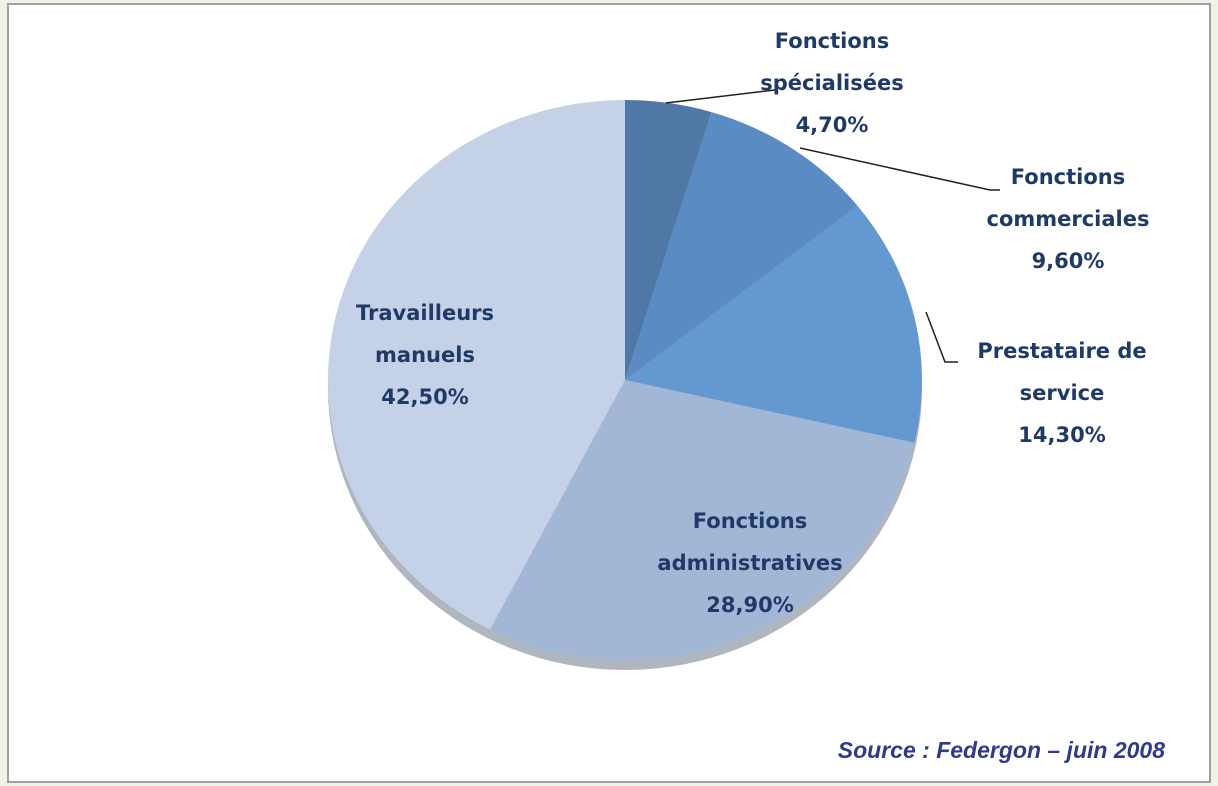  Describe the element at coordinates (749, 605) in the screenshot. I see `value-label: 28,90%` at that location.